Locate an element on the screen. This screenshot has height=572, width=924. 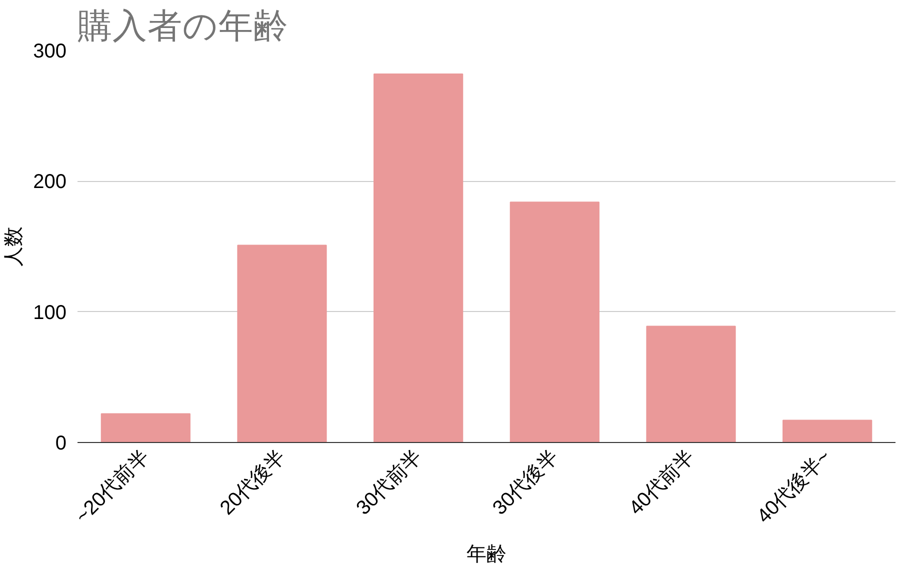
x-tick-label: 40代後半~ is located at coordinates (794, 487).